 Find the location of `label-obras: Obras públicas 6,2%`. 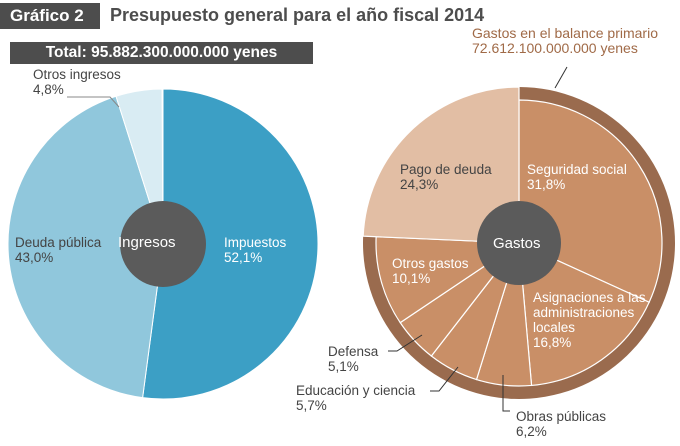

label-obras: Obras públicas 6,2% is located at coordinates (561, 424).